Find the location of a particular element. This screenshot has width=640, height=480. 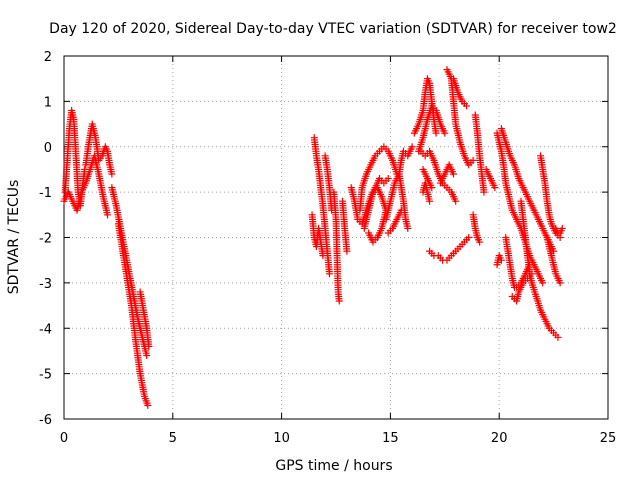

y-axis-label: SDTVAR / TECUs is located at coordinates (14, 237).